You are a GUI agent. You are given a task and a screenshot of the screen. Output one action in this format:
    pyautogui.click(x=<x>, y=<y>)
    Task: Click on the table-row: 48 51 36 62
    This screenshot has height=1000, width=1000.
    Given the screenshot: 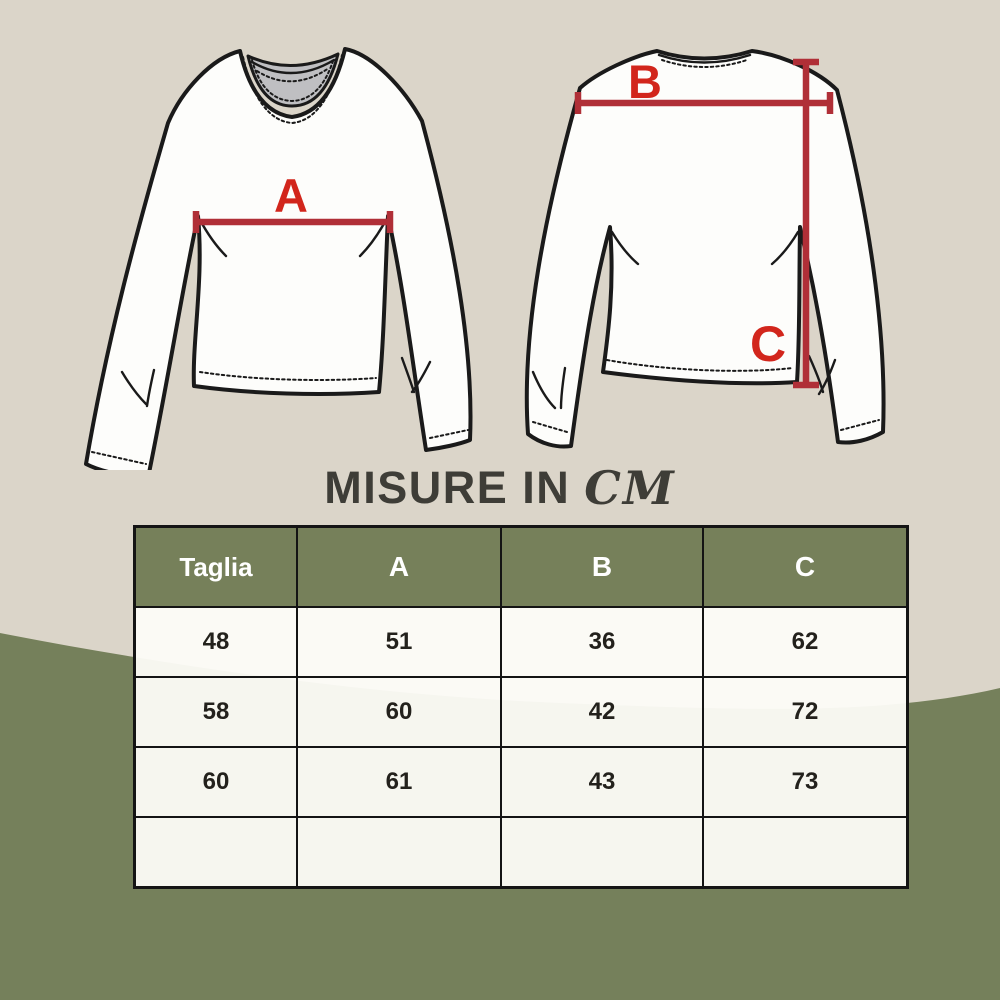 What is the action you would take?
    pyautogui.click(x=521, y=642)
    